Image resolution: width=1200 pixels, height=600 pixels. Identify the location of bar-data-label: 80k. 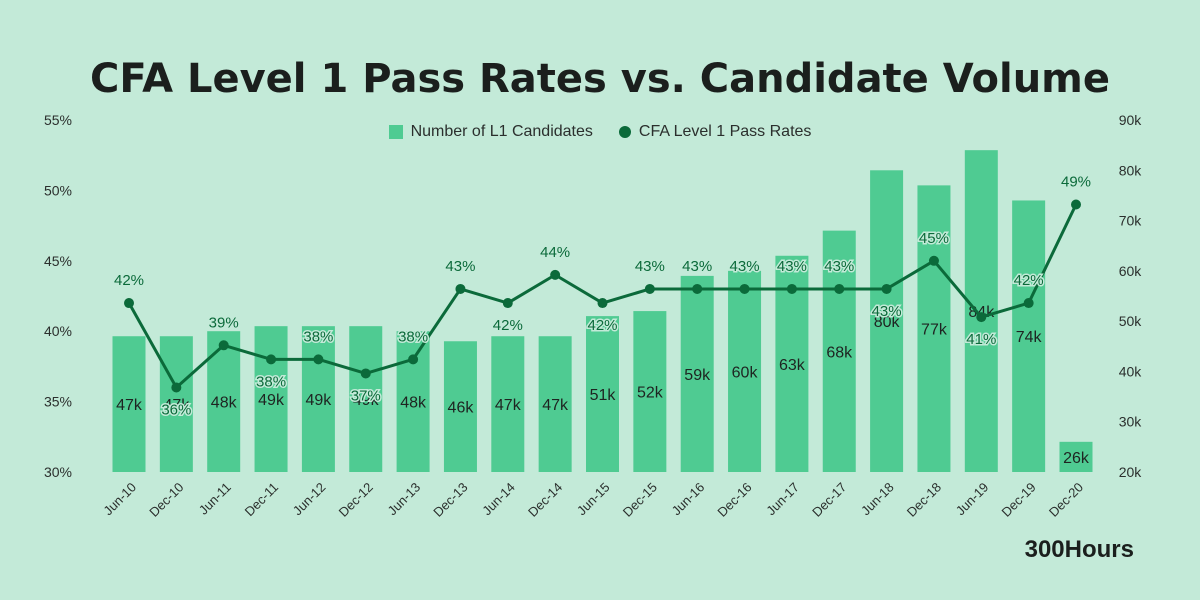
(887, 322).